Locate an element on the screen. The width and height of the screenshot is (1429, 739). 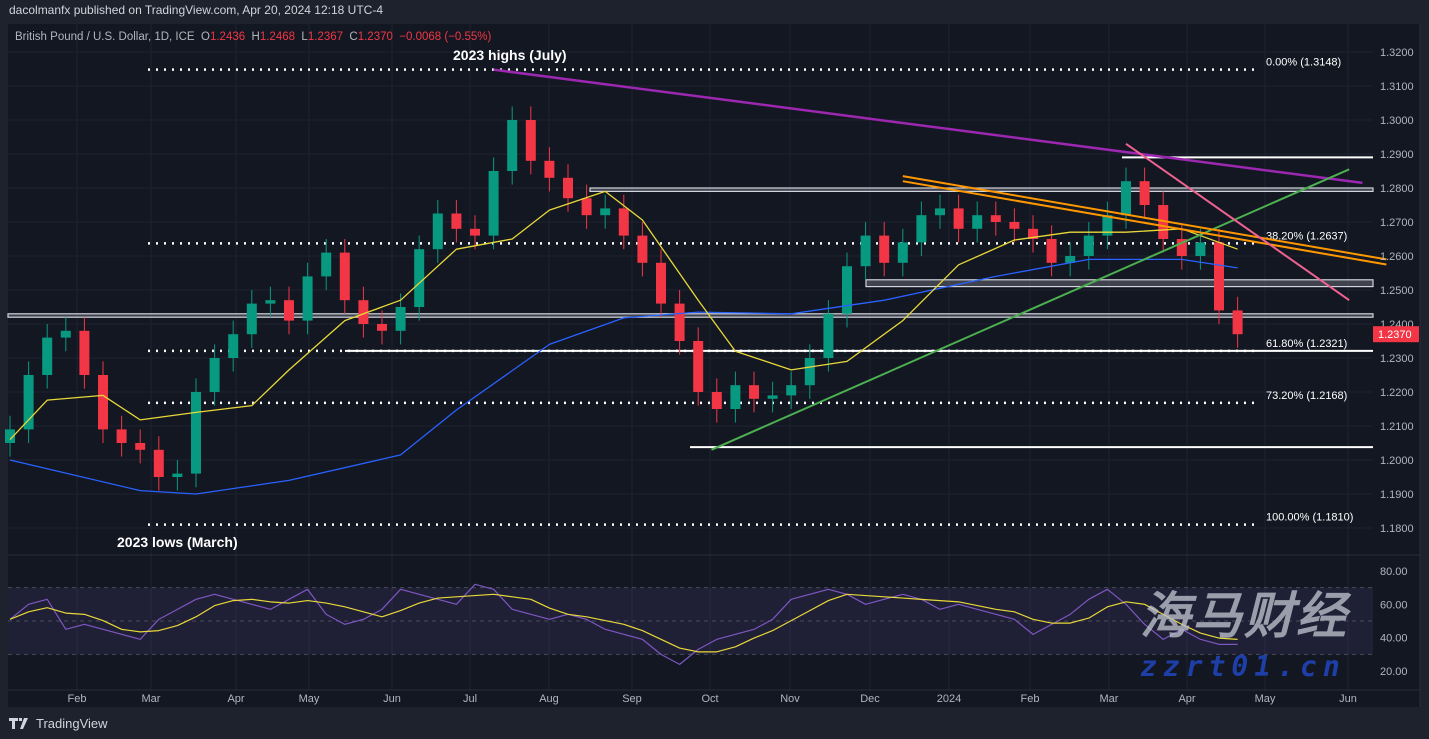
price-tick-label: 1.2100 is located at coordinates (1397, 427).